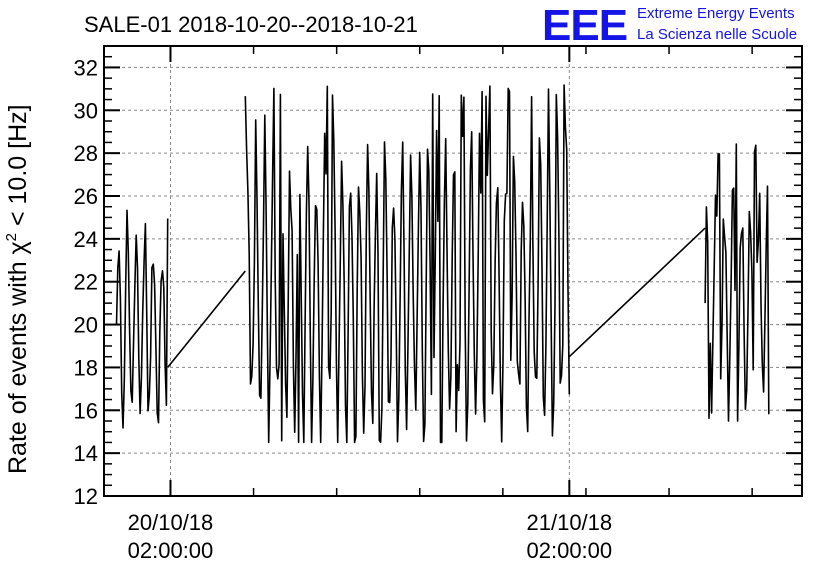  I want to click on y-tick-label: 26, so click(86, 196).